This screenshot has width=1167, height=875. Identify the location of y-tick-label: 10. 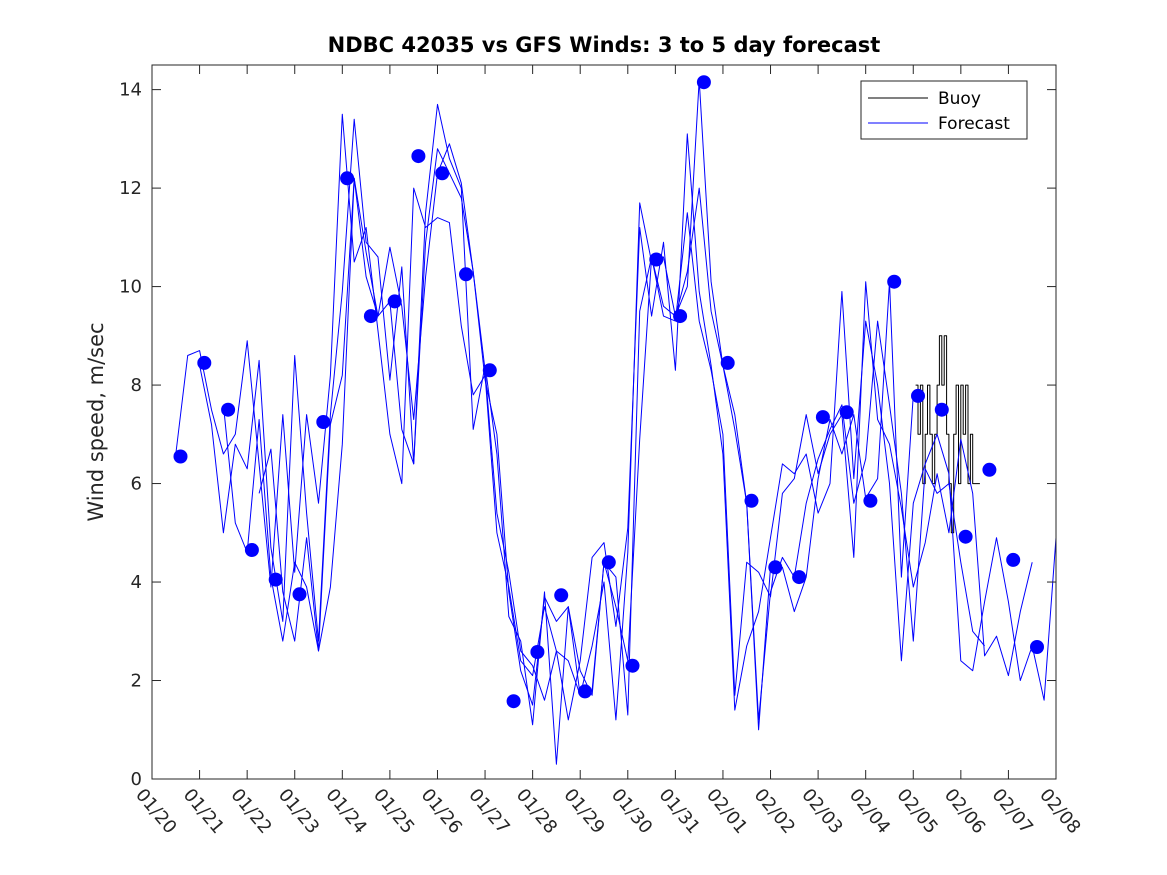
(130, 287).